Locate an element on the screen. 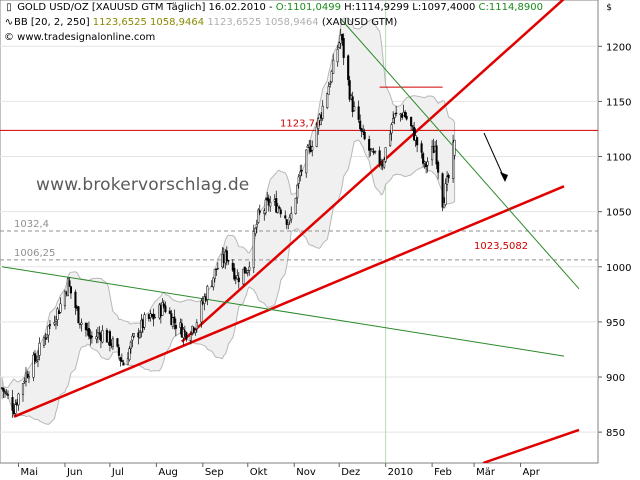 This screenshot has width=640, height=480. x-axis: Mai Jun Jul Aug Sep Okt Nov Dez 2010 Feb Mär Apr is located at coordinates (279, 470).